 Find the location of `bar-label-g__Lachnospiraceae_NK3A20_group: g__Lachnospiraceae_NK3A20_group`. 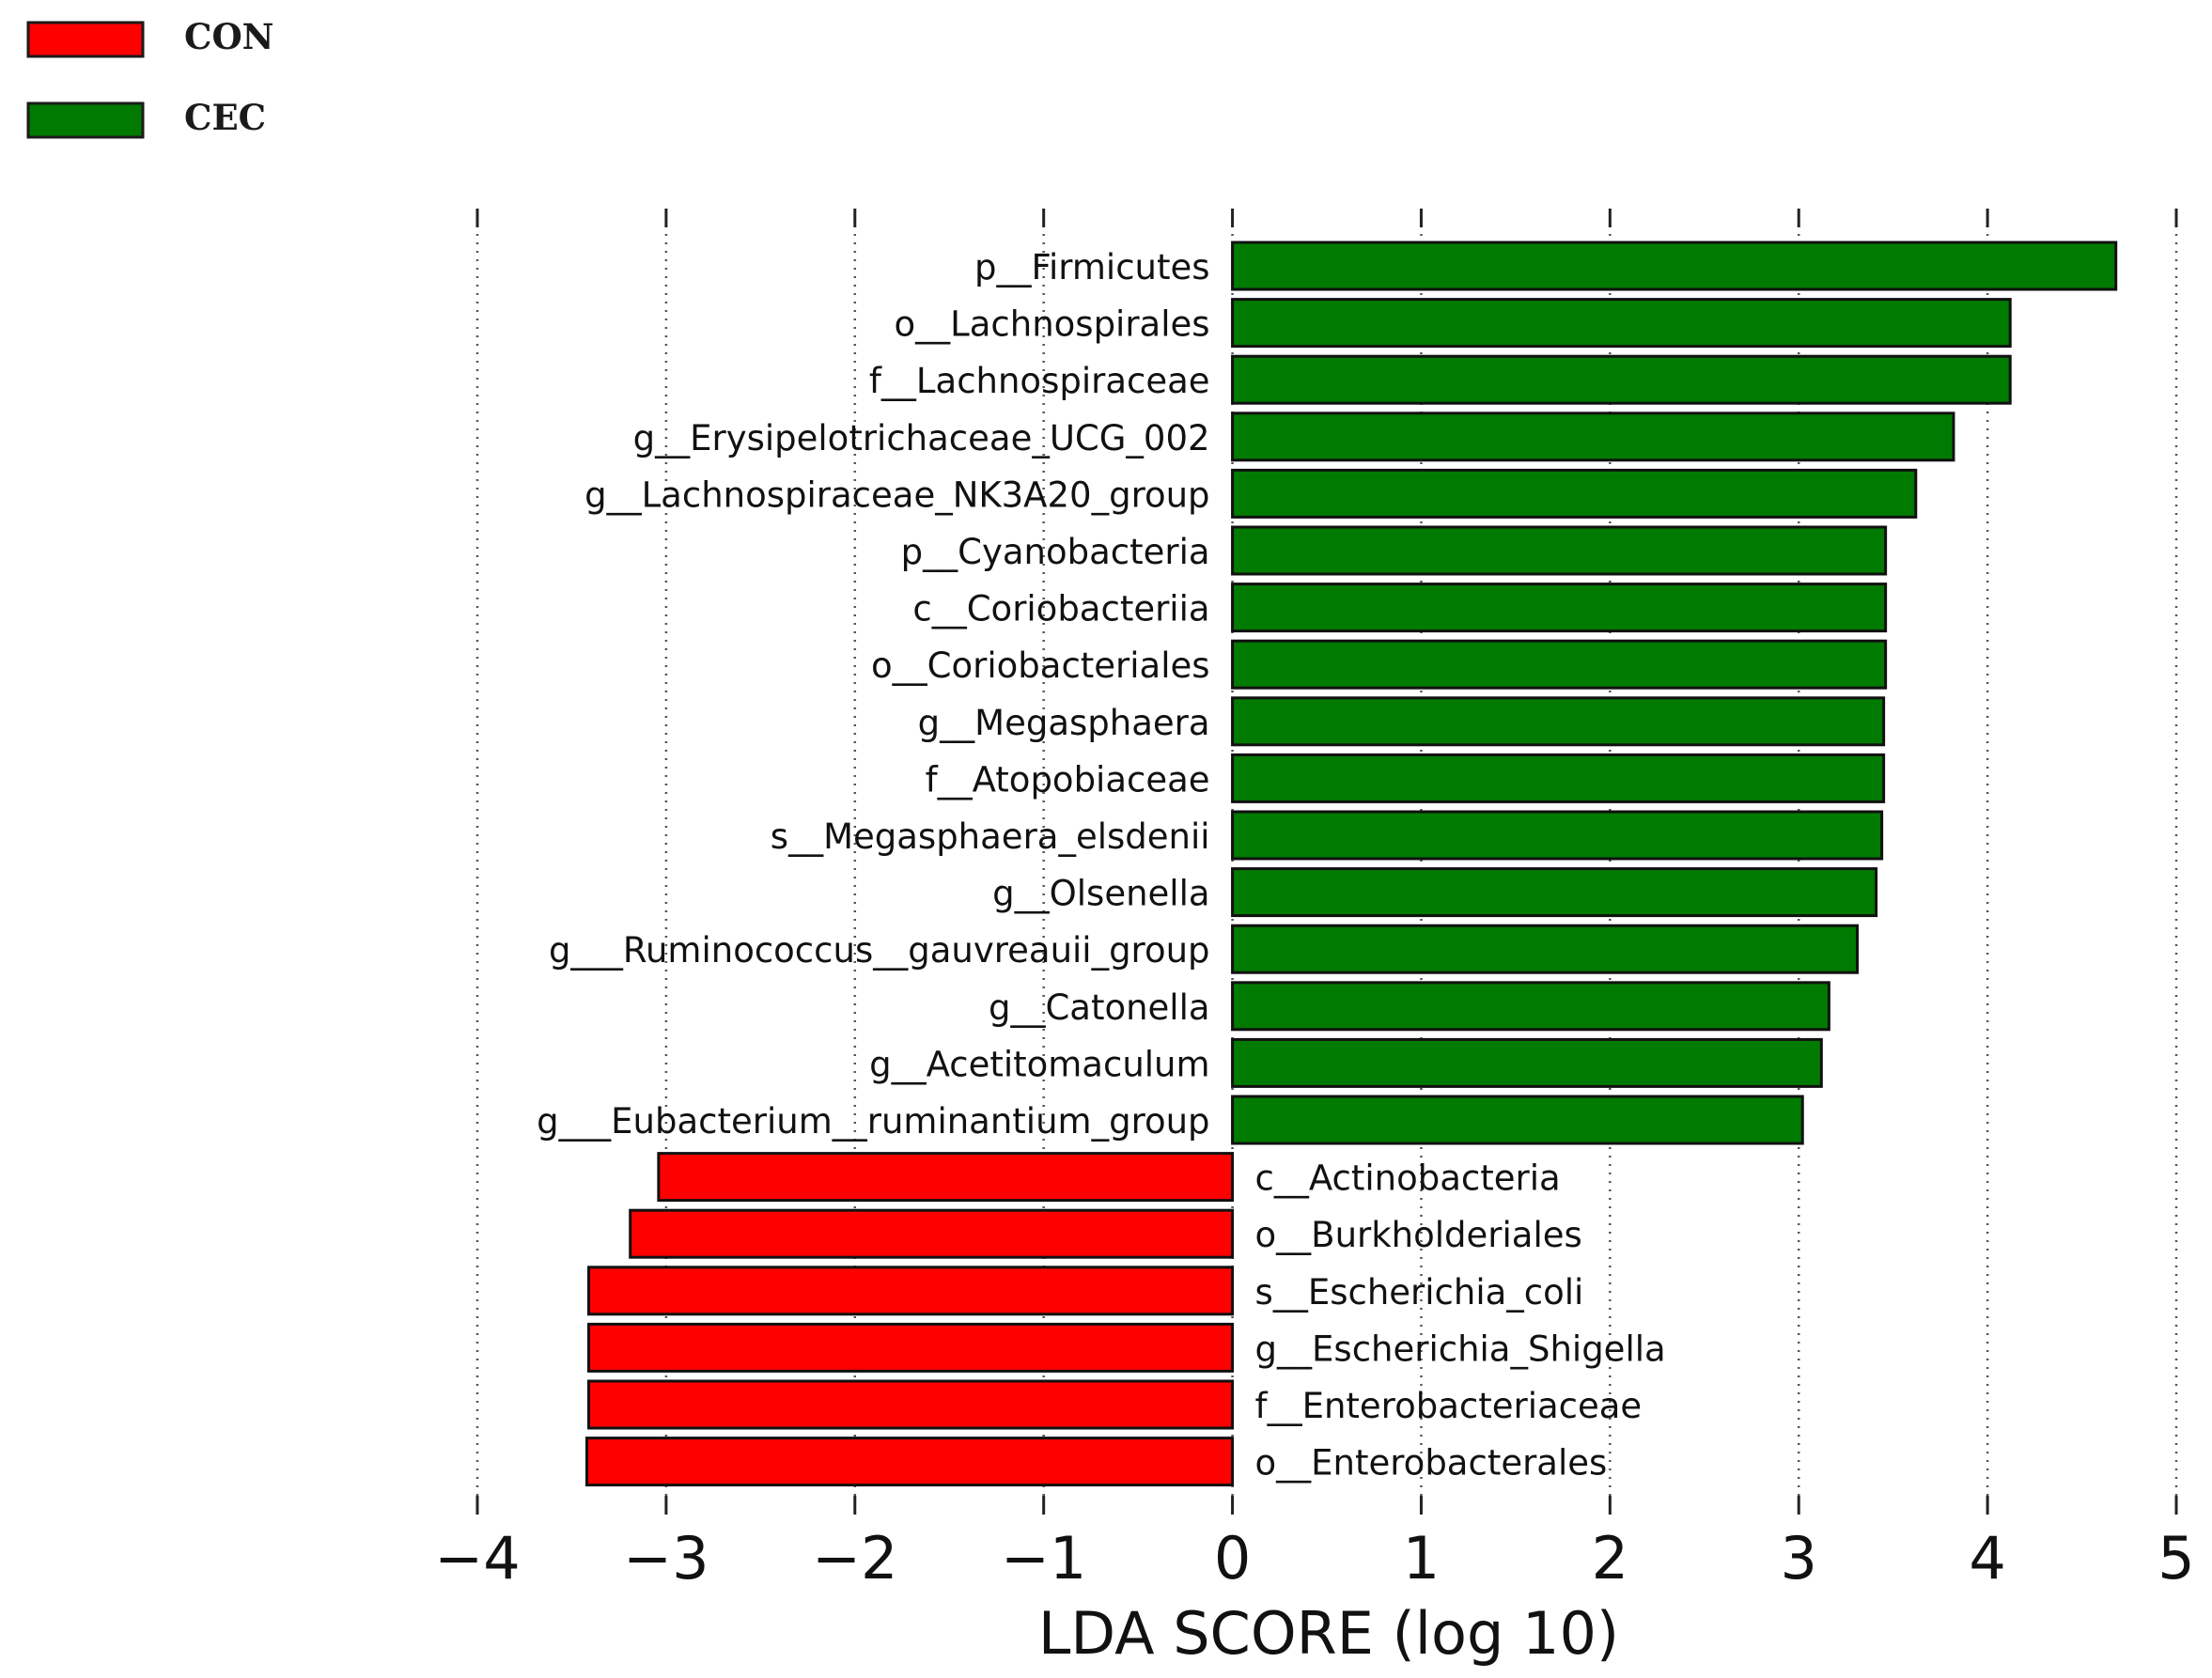

bar-label-g__Lachnospiraceae_NK3A20_group: g__Lachnospiraceae_NK3A20_group is located at coordinates (896, 494).